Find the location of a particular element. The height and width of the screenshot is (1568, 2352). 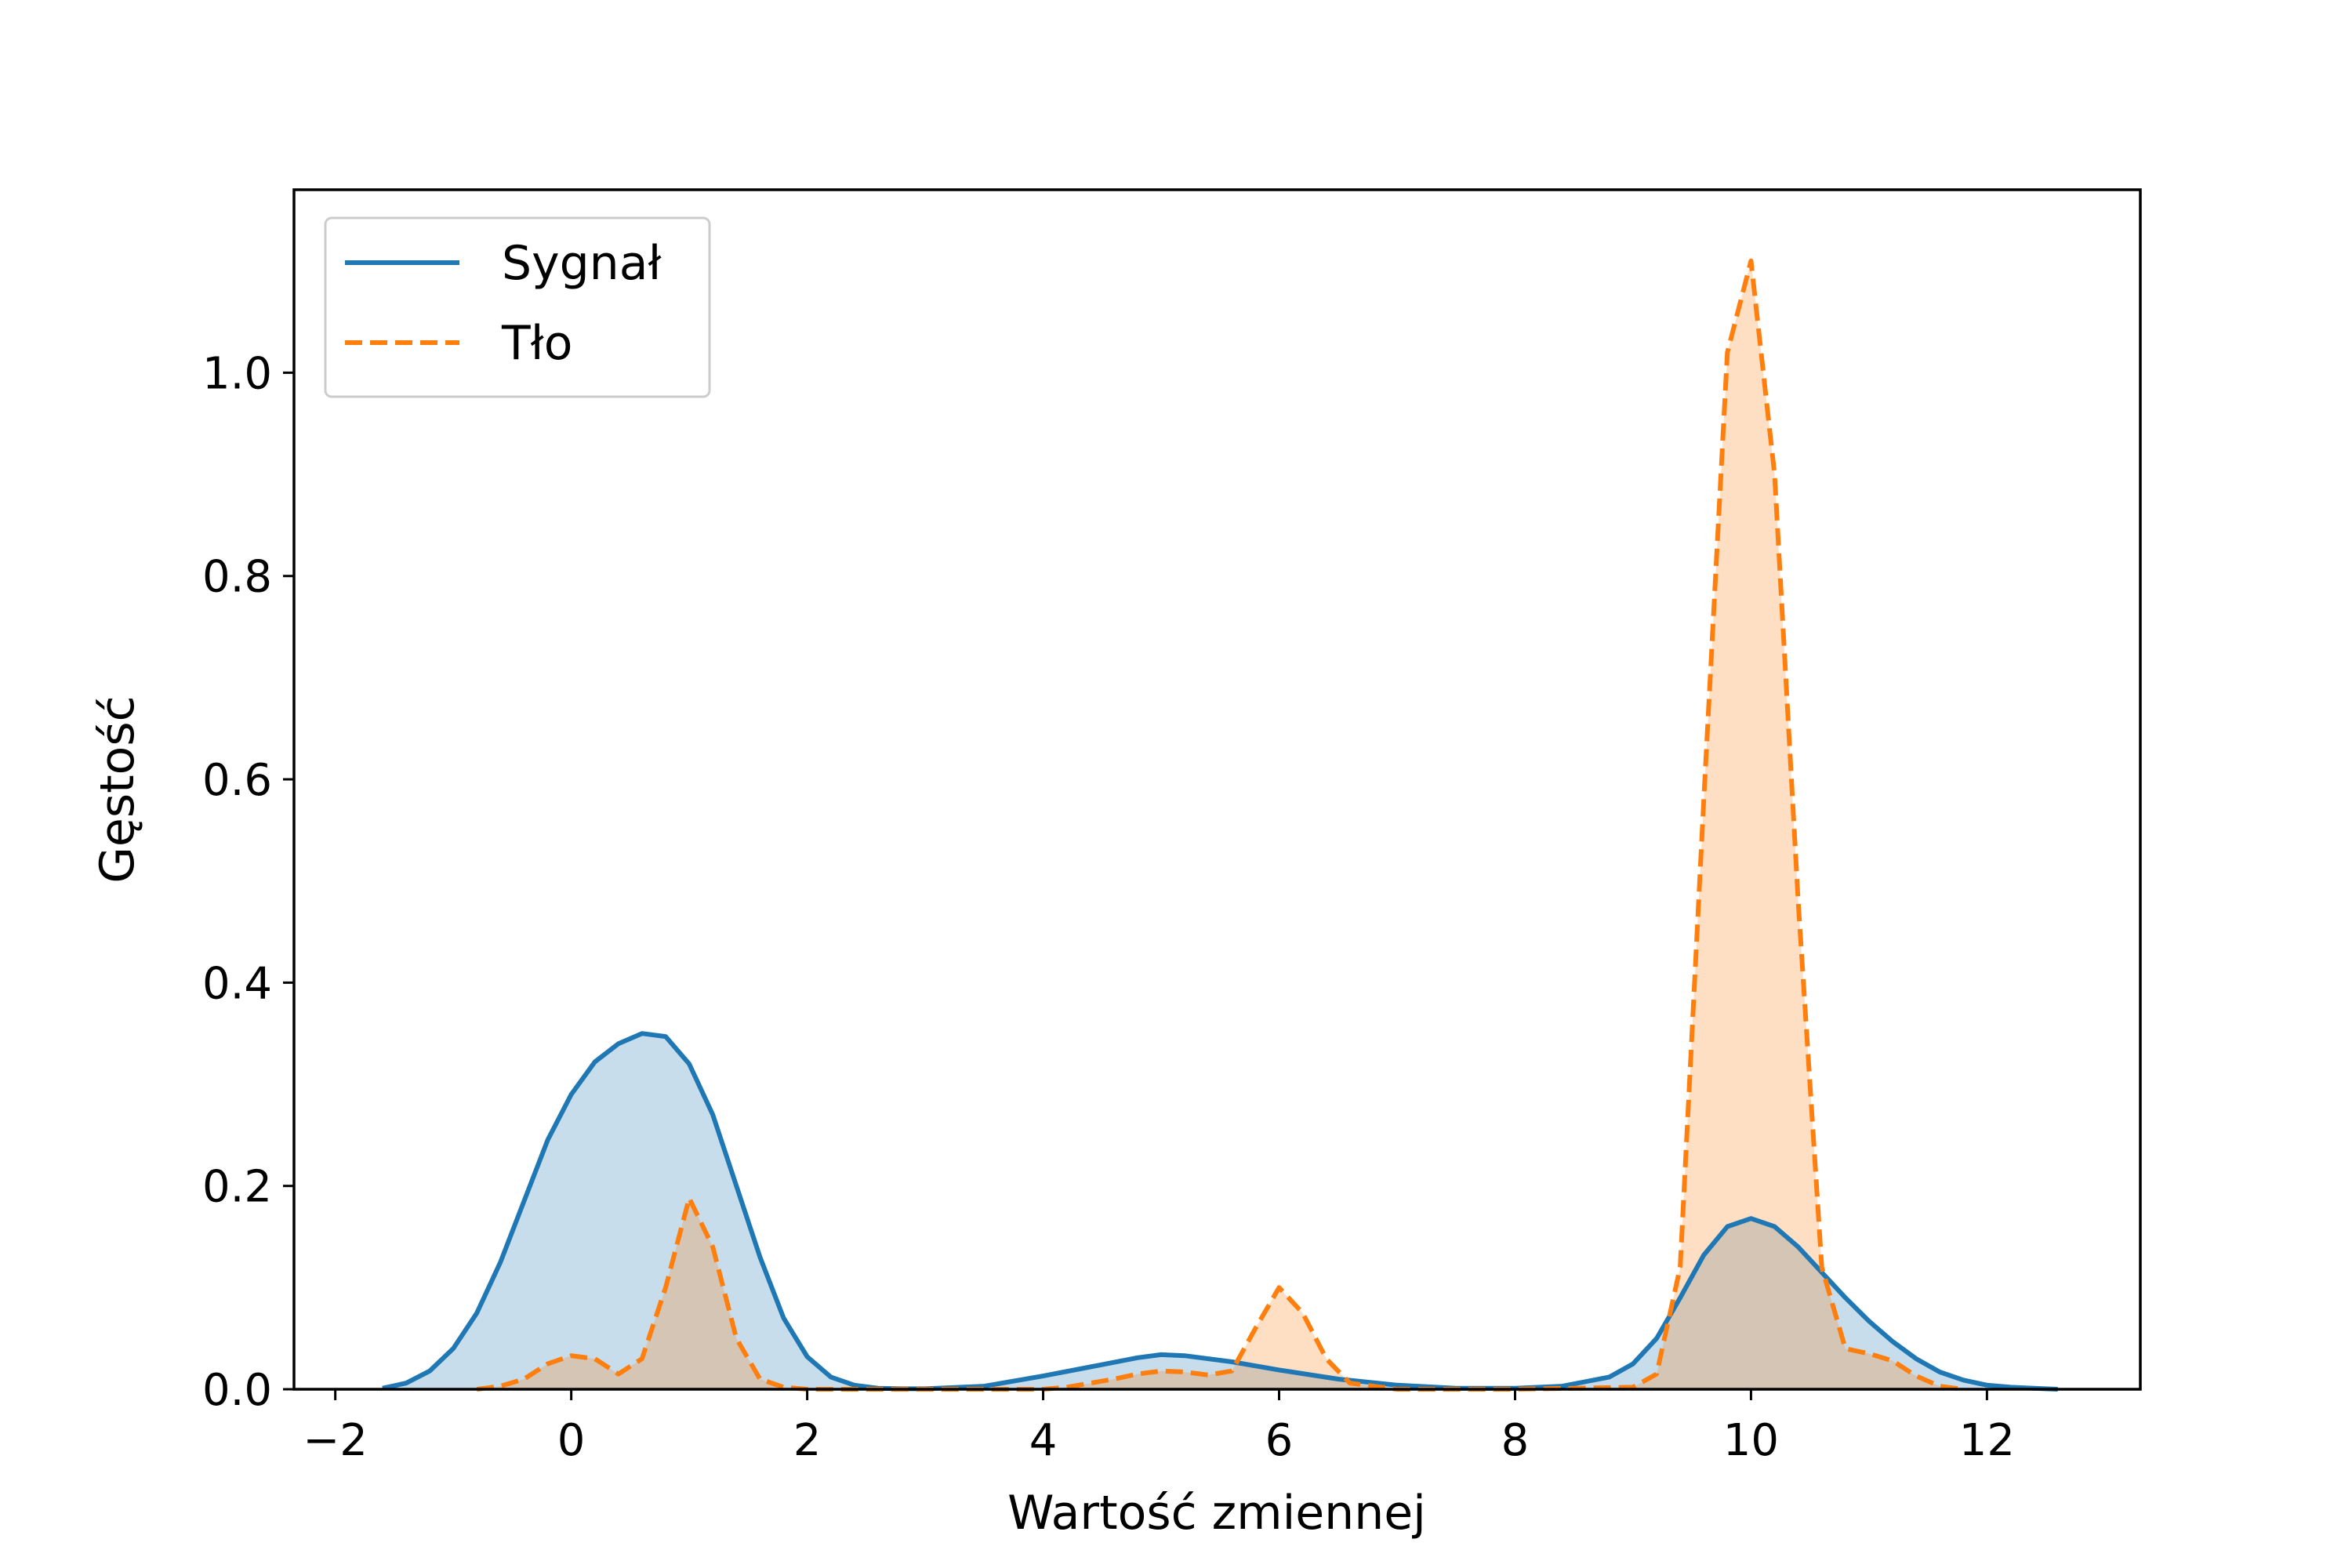

y-axis-label: Gęstość is located at coordinates (117, 789).